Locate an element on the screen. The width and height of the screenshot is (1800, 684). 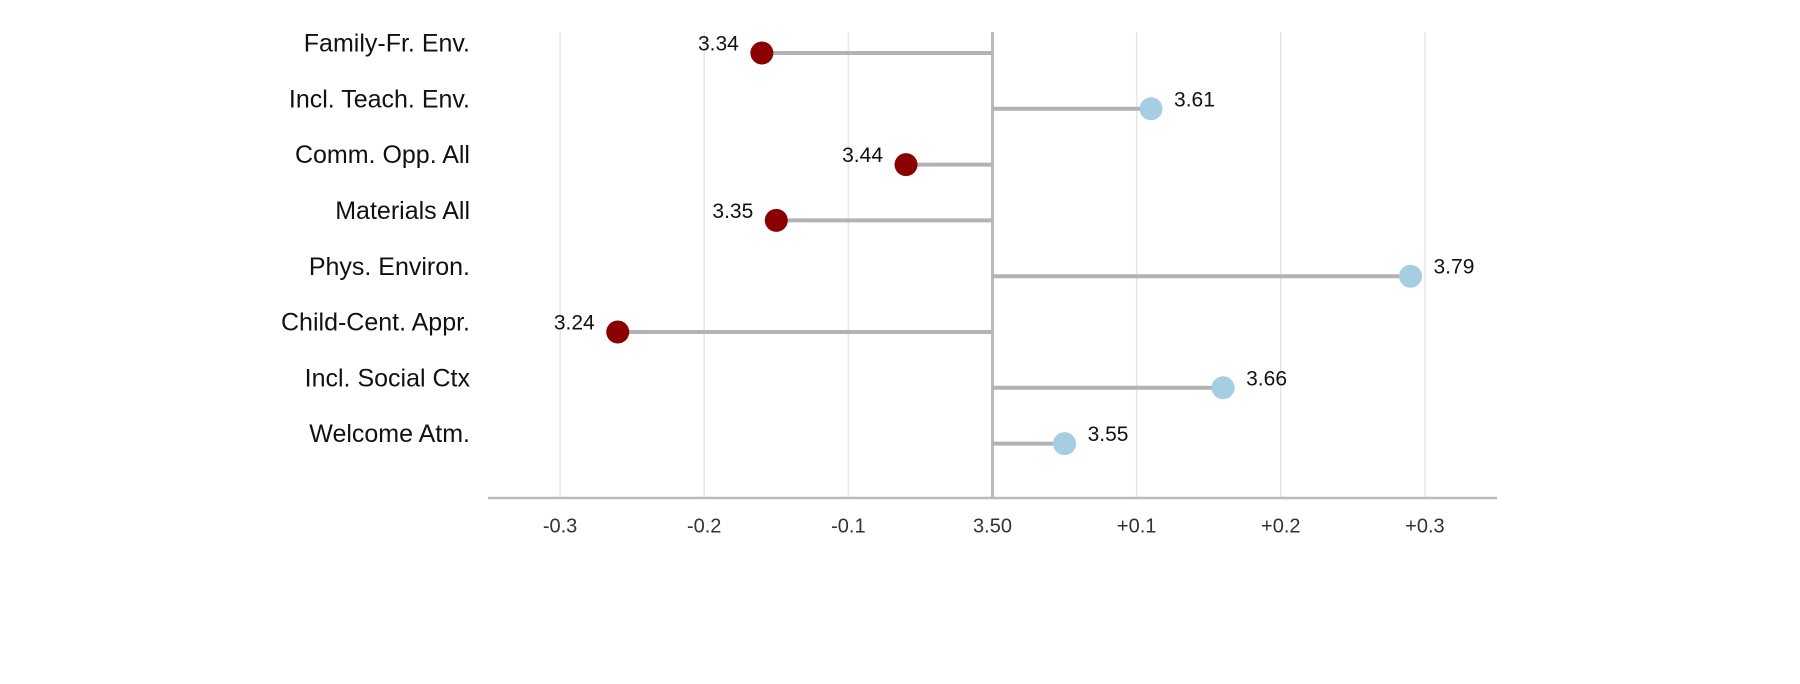
x-tick-label: +0.3 is located at coordinates (1424, 526).